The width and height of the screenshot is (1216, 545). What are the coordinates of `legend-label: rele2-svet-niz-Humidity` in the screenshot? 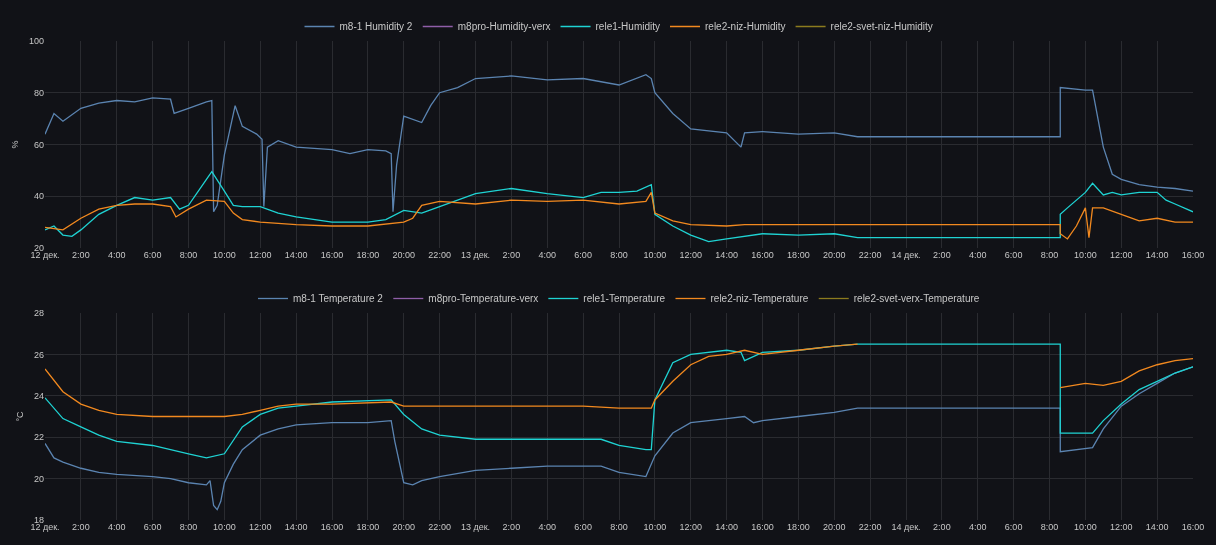 It's located at (881, 27).